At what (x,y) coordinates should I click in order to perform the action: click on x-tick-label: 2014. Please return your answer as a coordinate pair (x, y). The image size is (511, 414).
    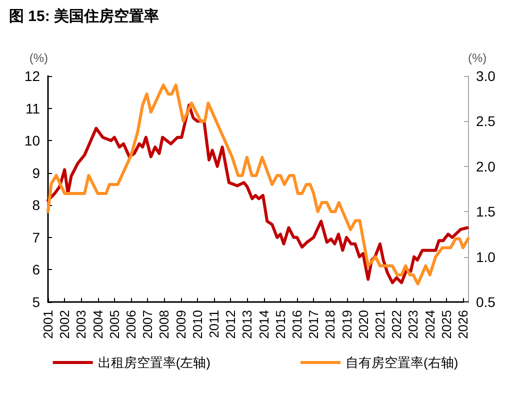
    Looking at the image, I should click on (264, 324).